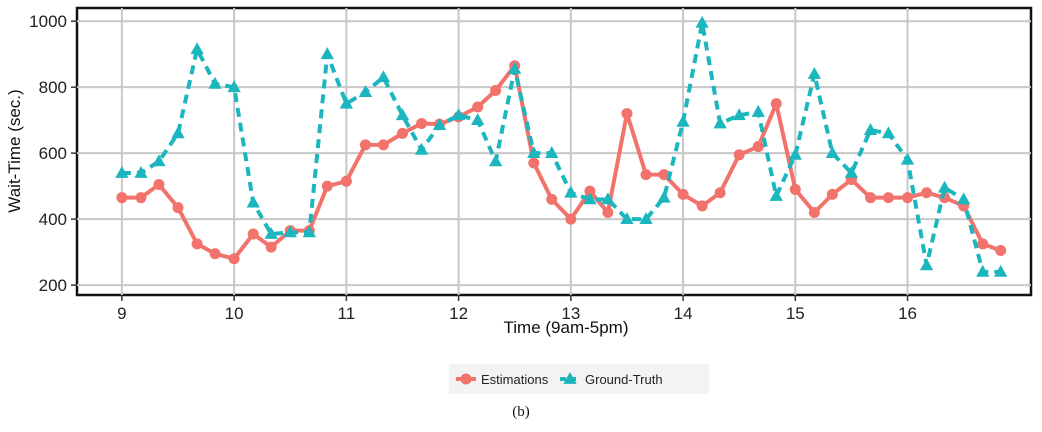 The width and height of the screenshot is (1042, 432). Describe the element at coordinates (795, 313) in the screenshot. I see `x-tick-label: 15` at that location.